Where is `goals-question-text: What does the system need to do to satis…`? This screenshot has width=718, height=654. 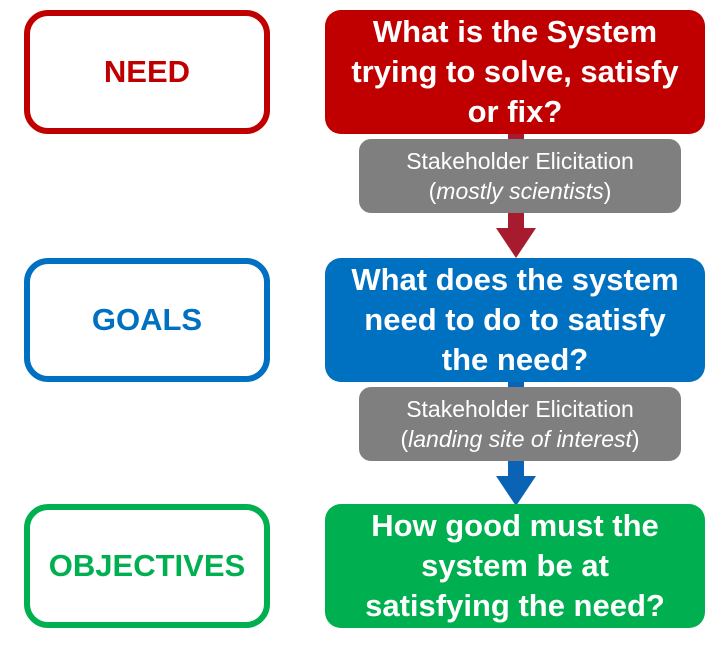
goals-question-text: What does the system need to do to satis… is located at coordinates (515, 319).